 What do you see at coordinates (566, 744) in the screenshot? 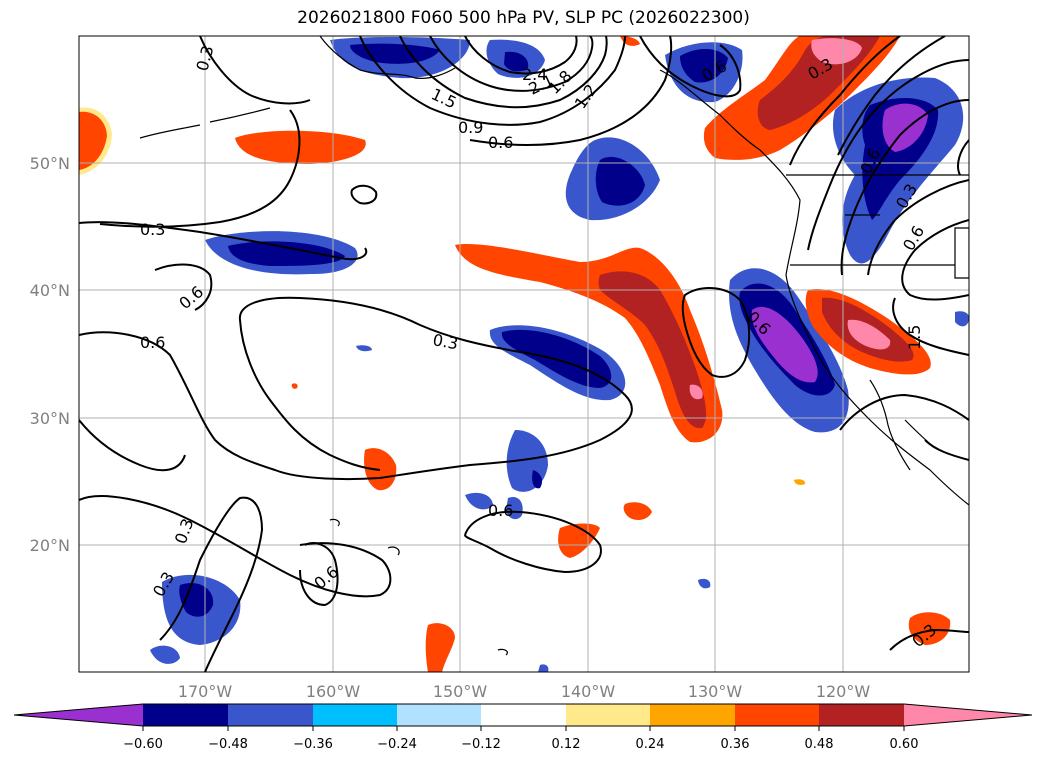
I see `colorbar-tick: 0.12` at bounding box center [566, 744].